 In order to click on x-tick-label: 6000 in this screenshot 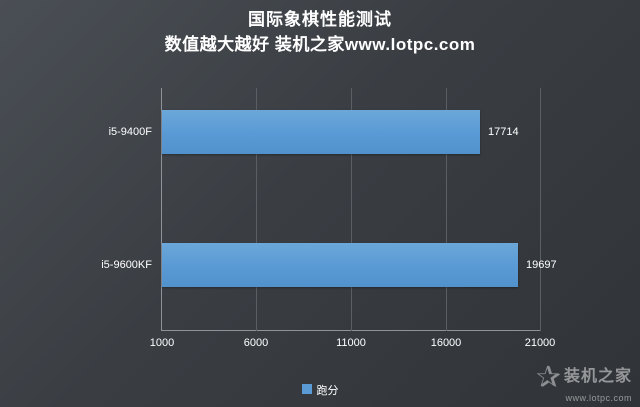, I will do `click(256, 343)`.